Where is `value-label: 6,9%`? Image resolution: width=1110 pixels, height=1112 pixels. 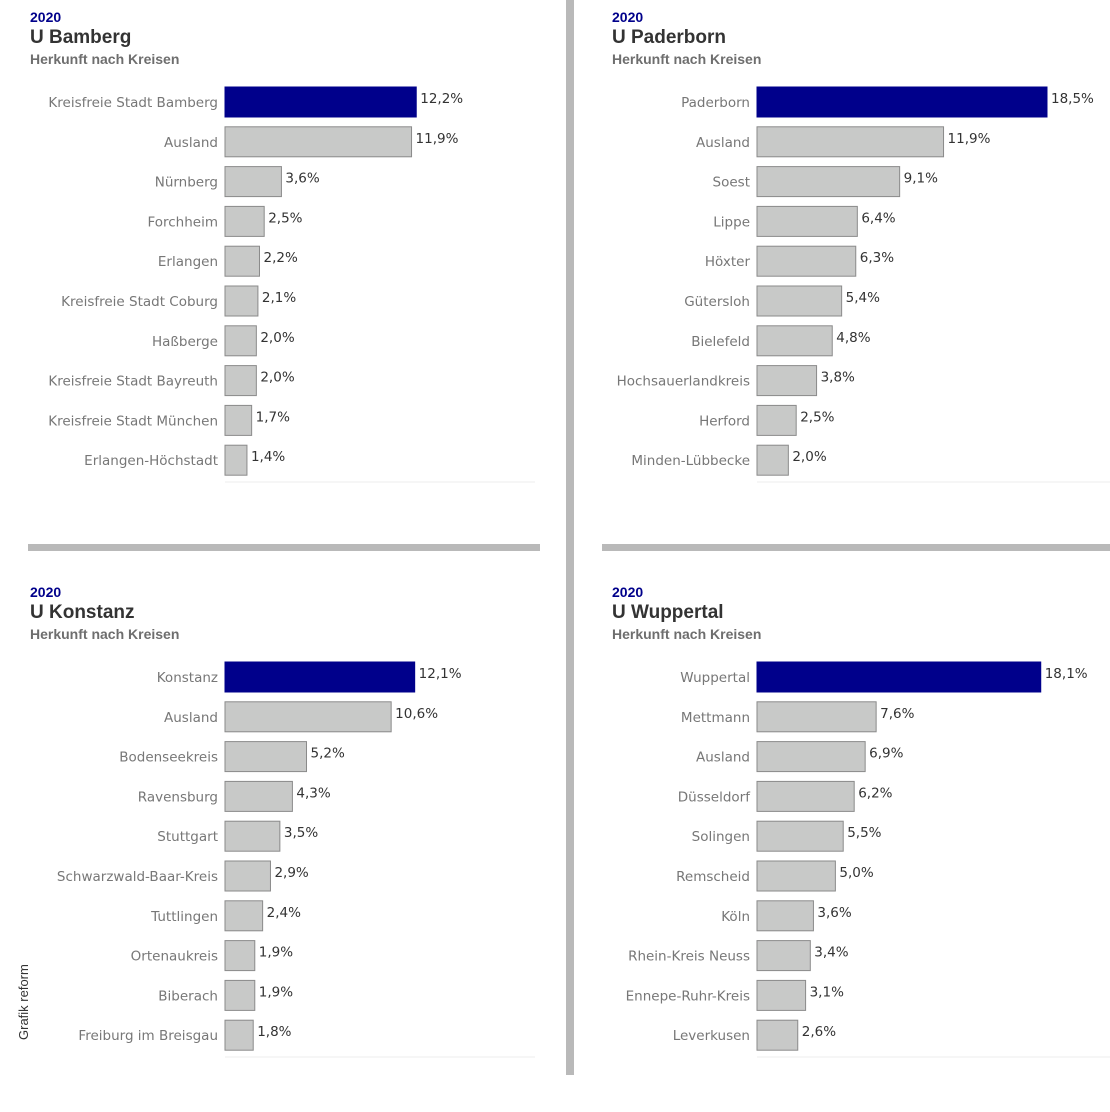 value-label: 6,9% is located at coordinates (886, 754).